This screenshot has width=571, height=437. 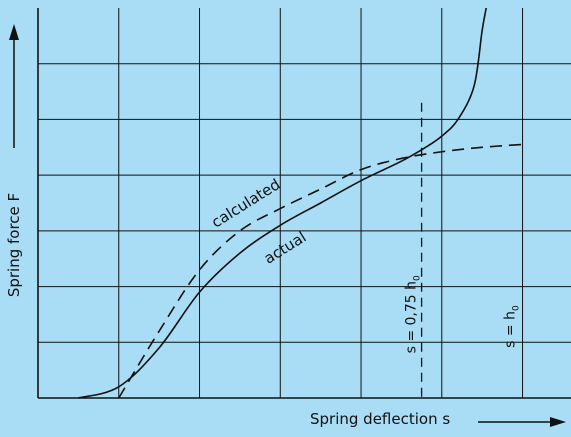 I want to click on vertical-label-1: s = h0, so click(x=512, y=326).